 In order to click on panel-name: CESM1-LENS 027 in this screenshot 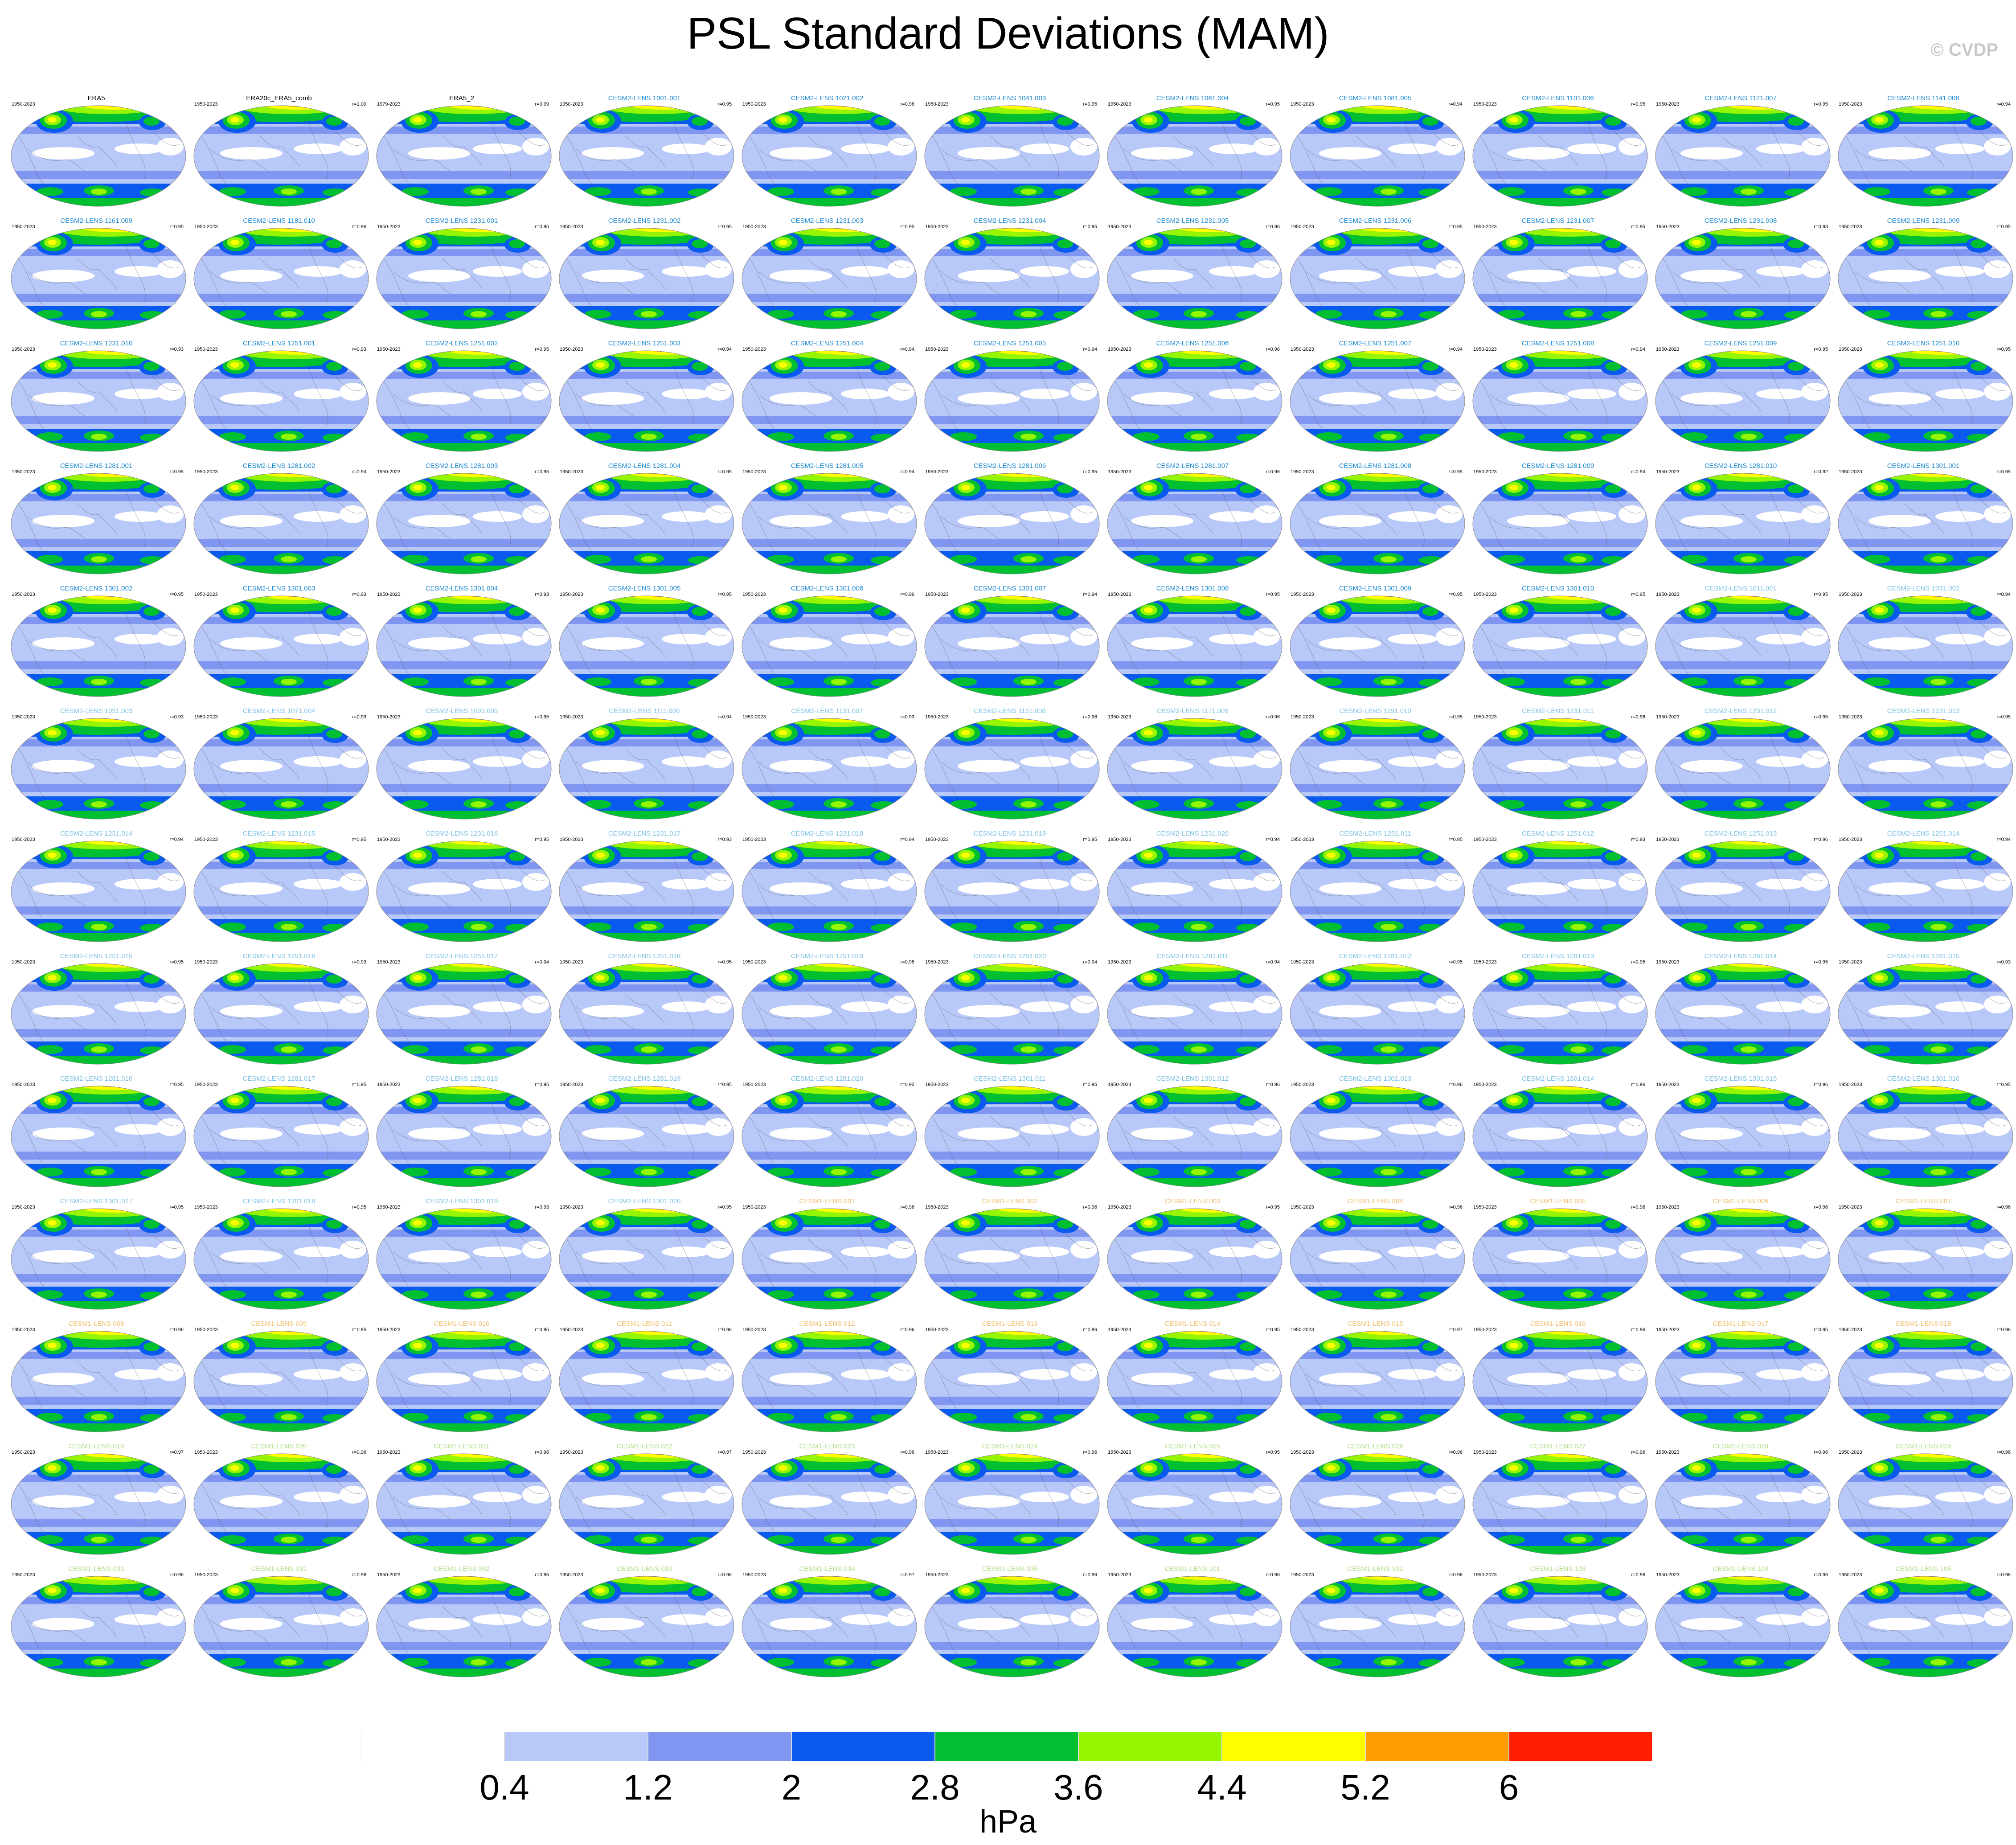, I will do `click(1558, 1446)`.